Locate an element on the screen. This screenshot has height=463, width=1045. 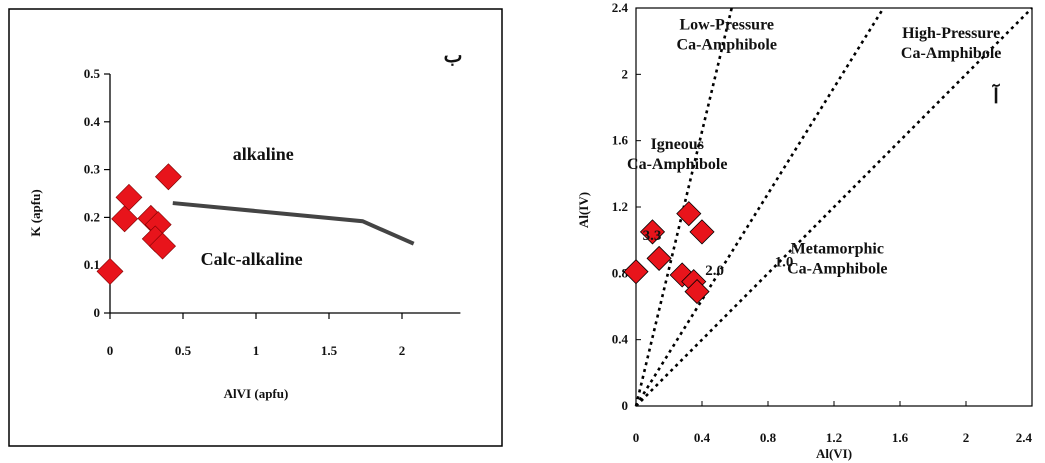
right-x-tick-label: 2.4 is located at coordinates (1024, 437).